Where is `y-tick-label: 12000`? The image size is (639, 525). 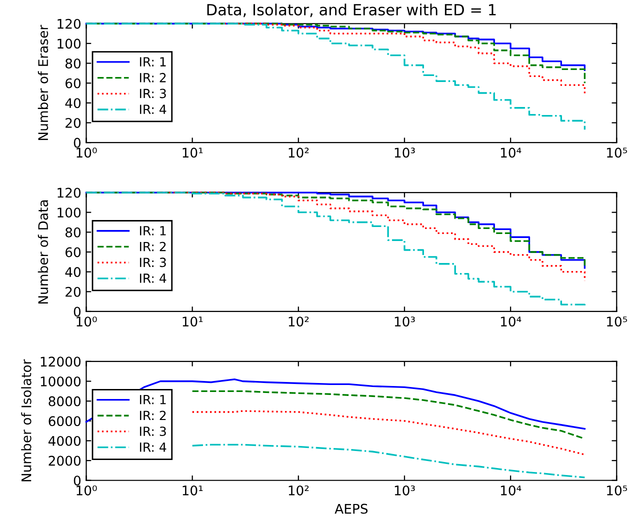
y-tick-label: 12000 is located at coordinates (60, 361).